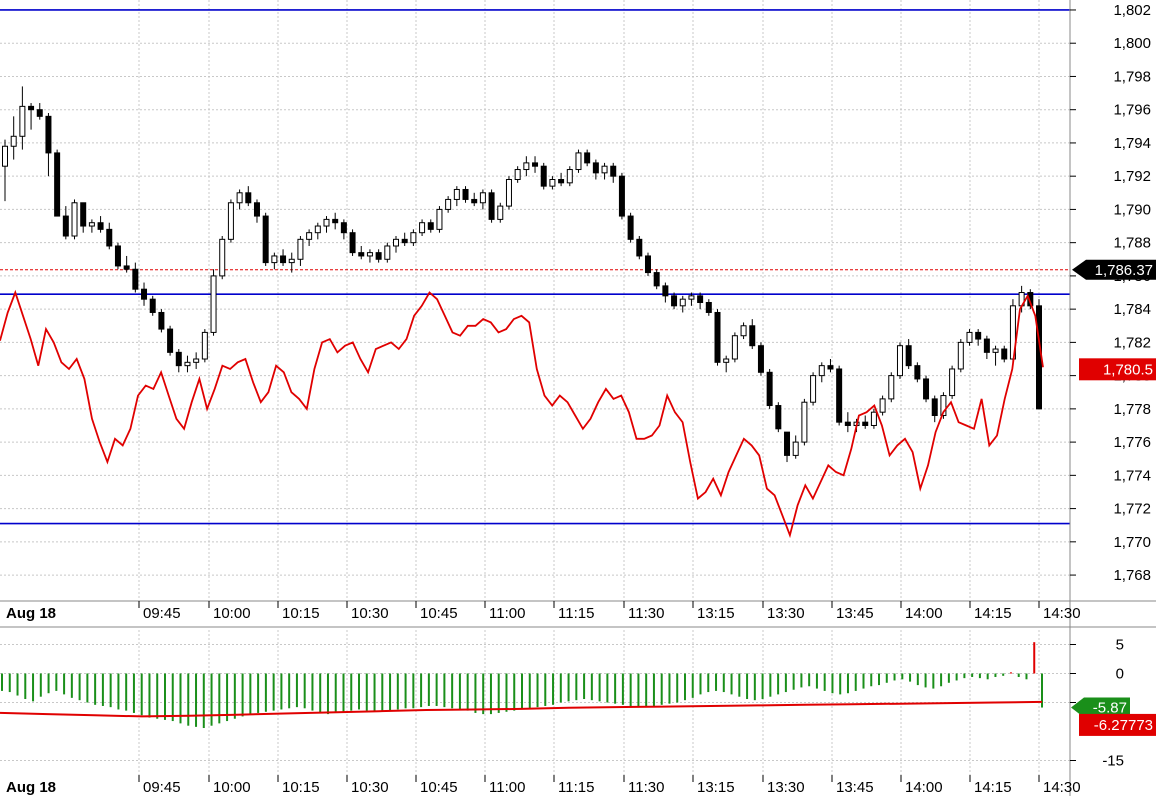 The image size is (1156, 801). I want to click on histogram-value-tag, so click(1100, 707).